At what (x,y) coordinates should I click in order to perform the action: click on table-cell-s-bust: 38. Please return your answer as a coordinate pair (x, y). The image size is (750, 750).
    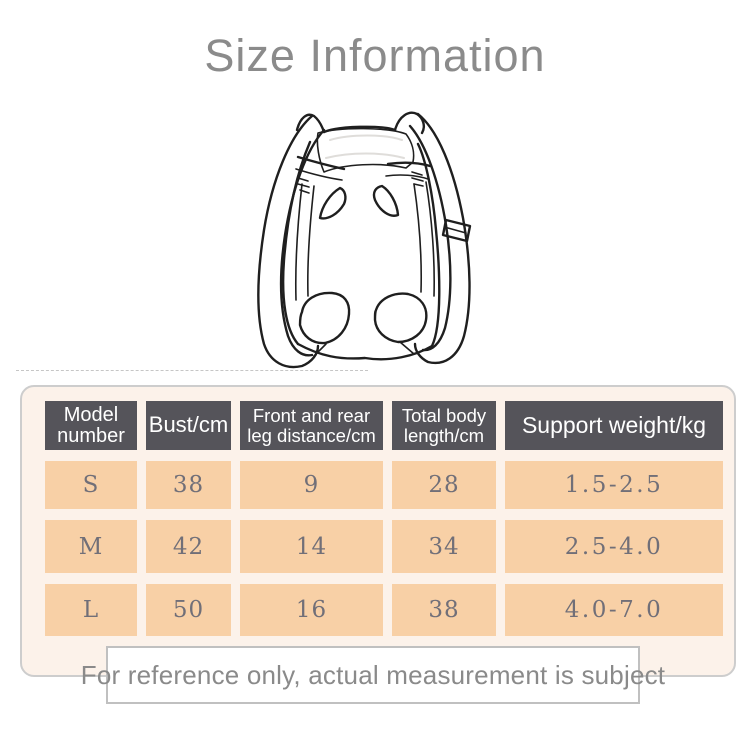
    Looking at the image, I should click on (188, 485).